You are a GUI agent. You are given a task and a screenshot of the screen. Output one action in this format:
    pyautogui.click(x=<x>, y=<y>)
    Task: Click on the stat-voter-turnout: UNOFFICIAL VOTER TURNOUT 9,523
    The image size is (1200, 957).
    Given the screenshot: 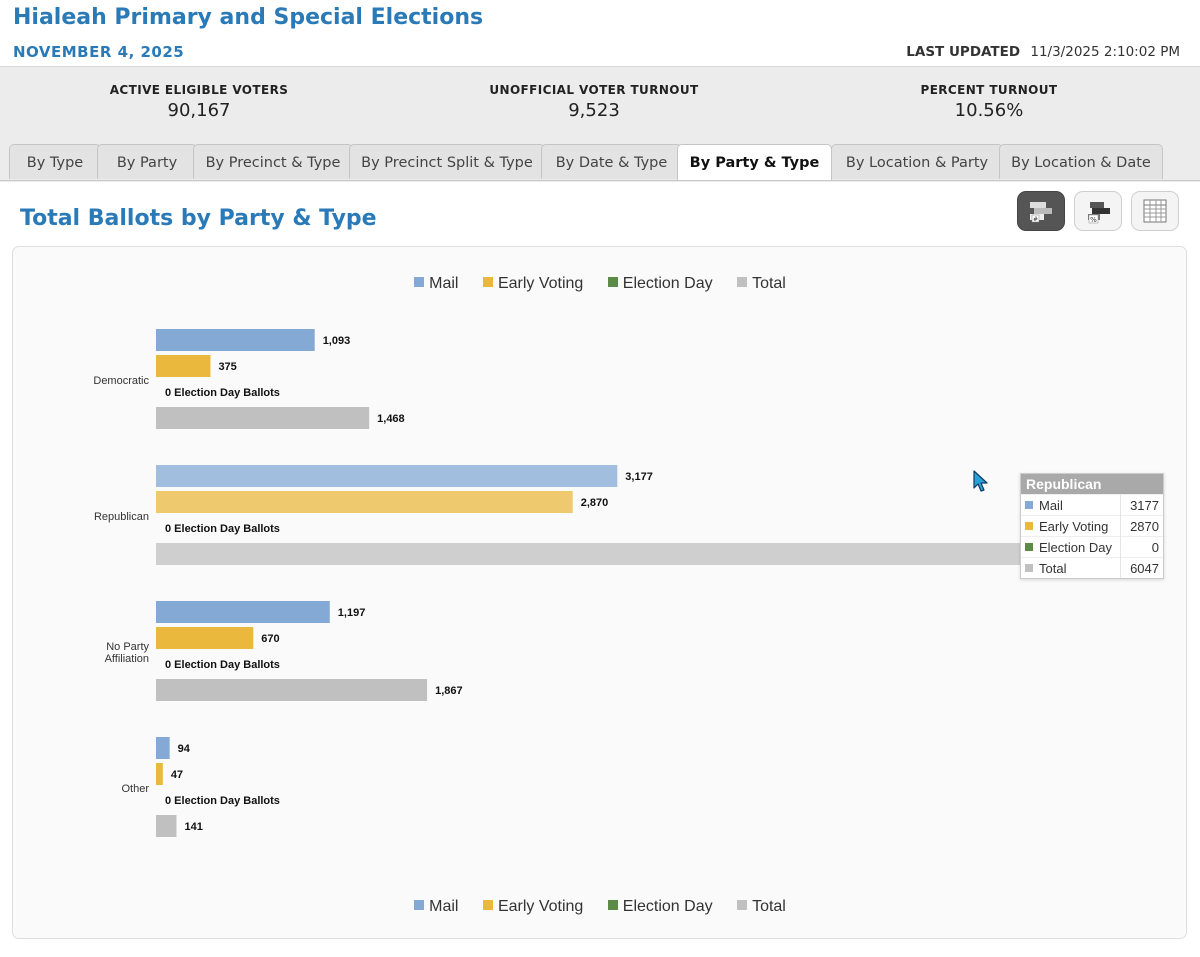 What is the action you would take?
    pyautogui.click(x=594, y=102)
    